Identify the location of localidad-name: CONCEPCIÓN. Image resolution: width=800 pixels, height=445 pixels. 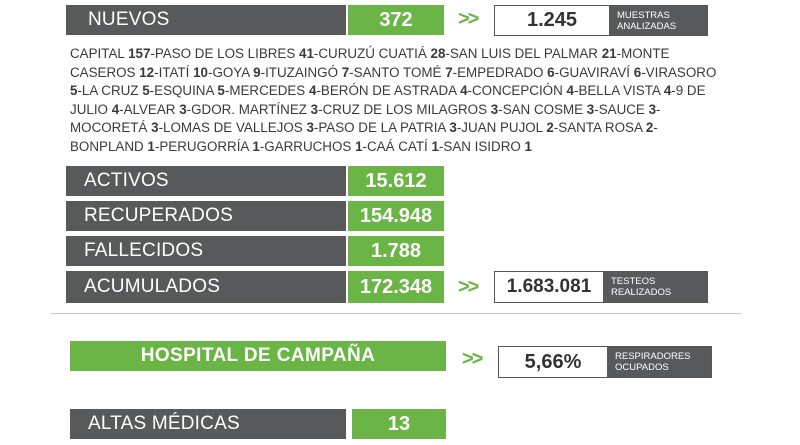
(517, 91).